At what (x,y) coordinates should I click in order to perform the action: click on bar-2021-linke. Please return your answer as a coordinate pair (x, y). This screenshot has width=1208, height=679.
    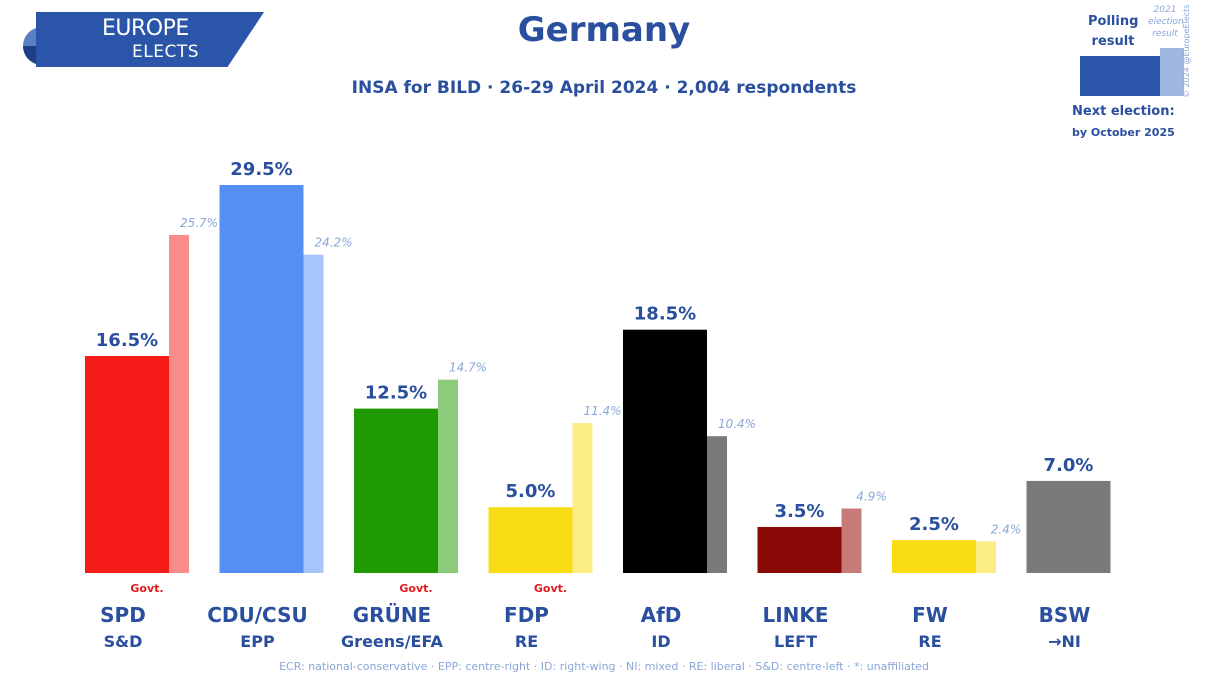
    Looking at the image, I should click on (851, 540).